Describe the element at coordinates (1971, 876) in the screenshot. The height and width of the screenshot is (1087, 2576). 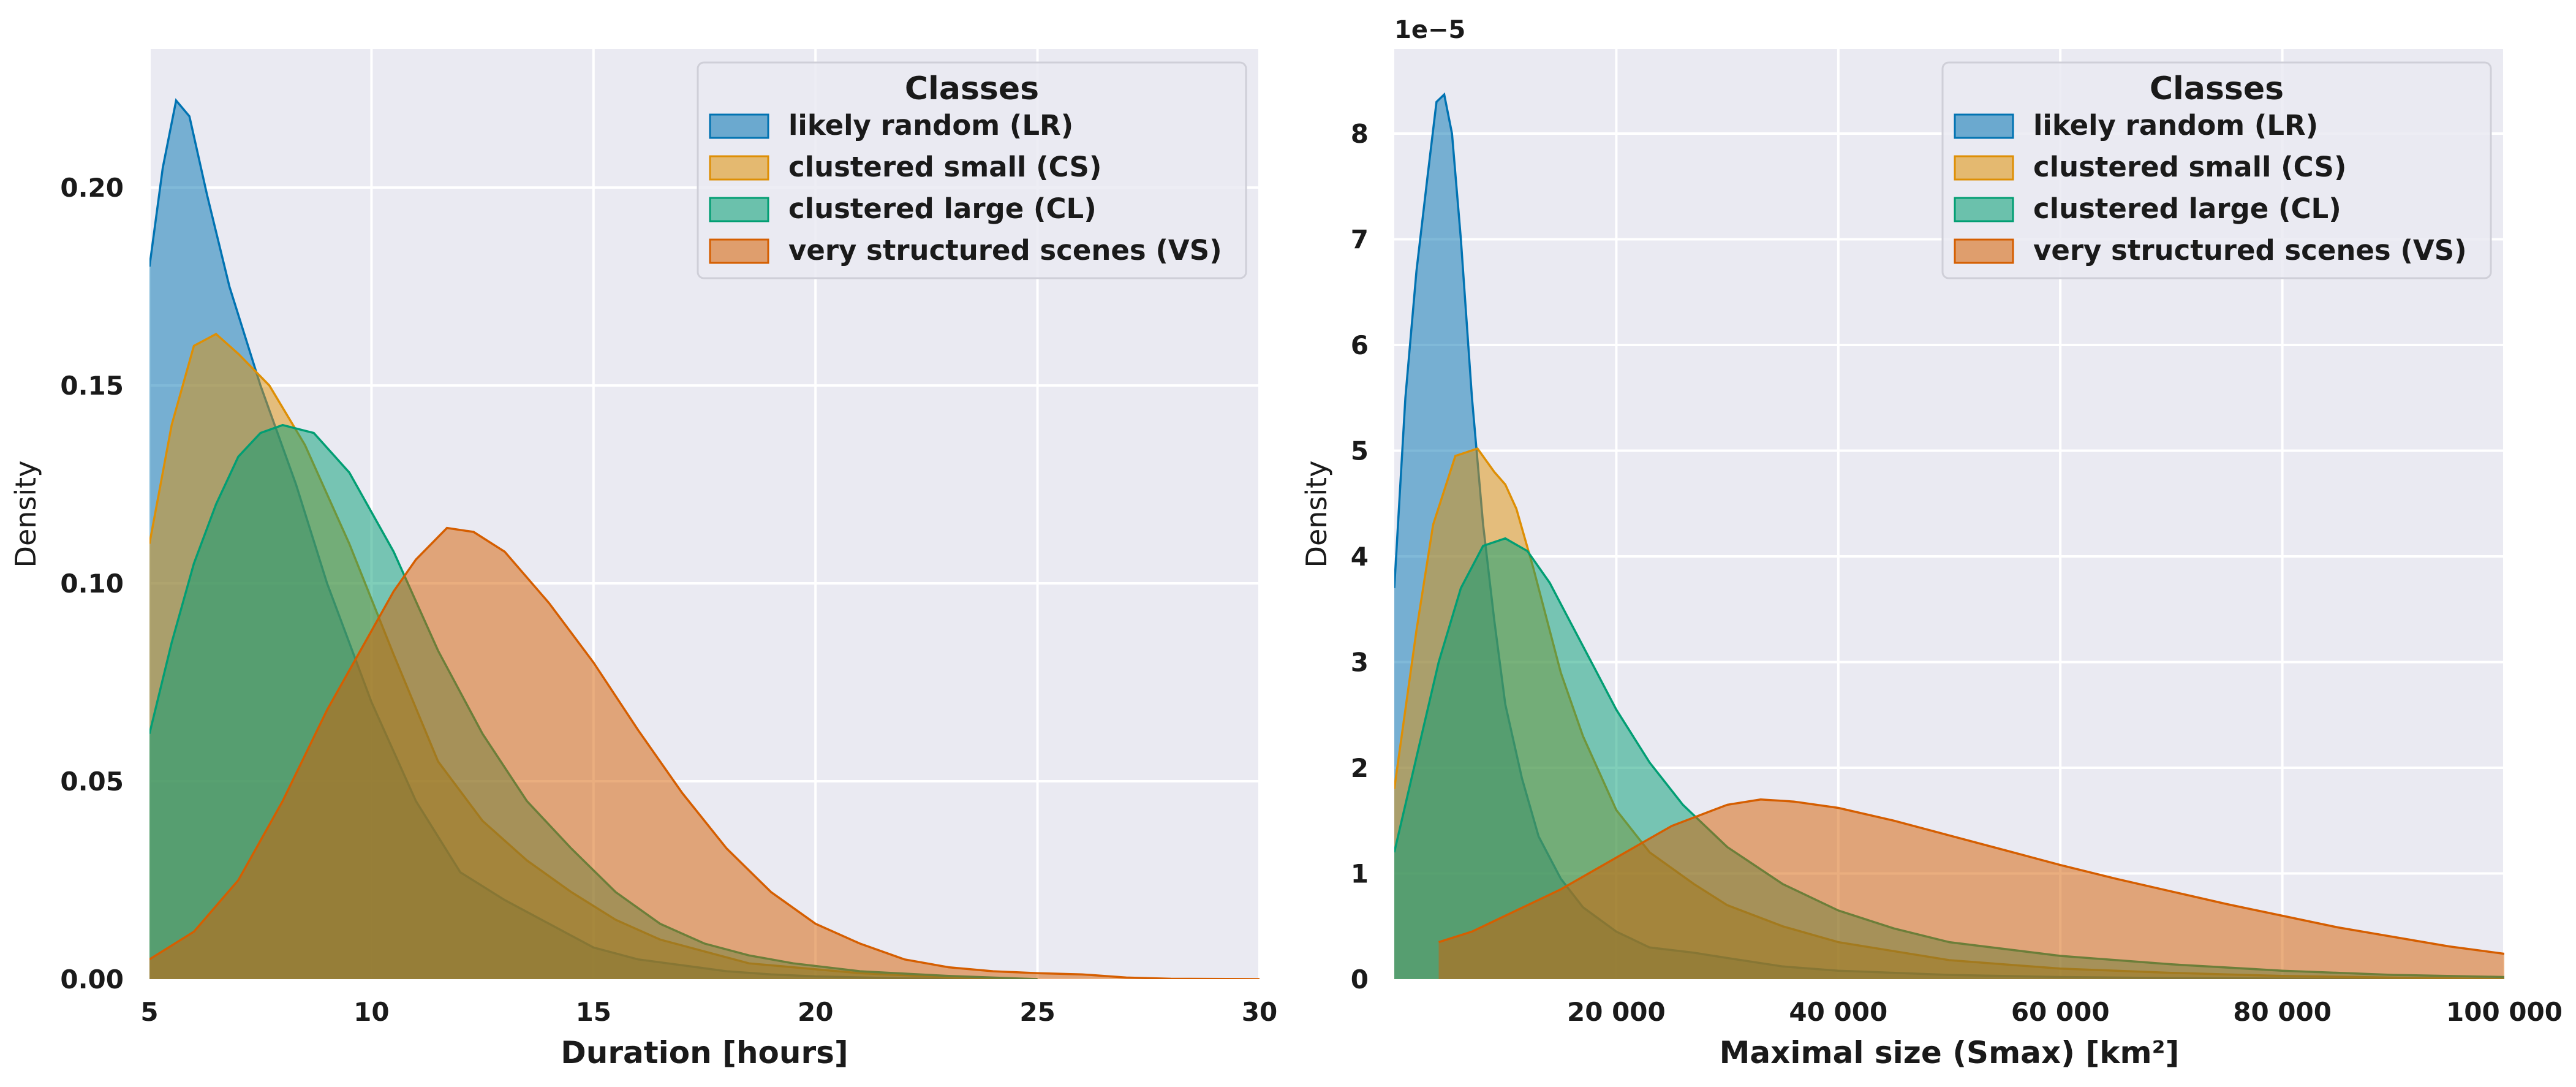
I see `chart-2-series-4-line` at that location.